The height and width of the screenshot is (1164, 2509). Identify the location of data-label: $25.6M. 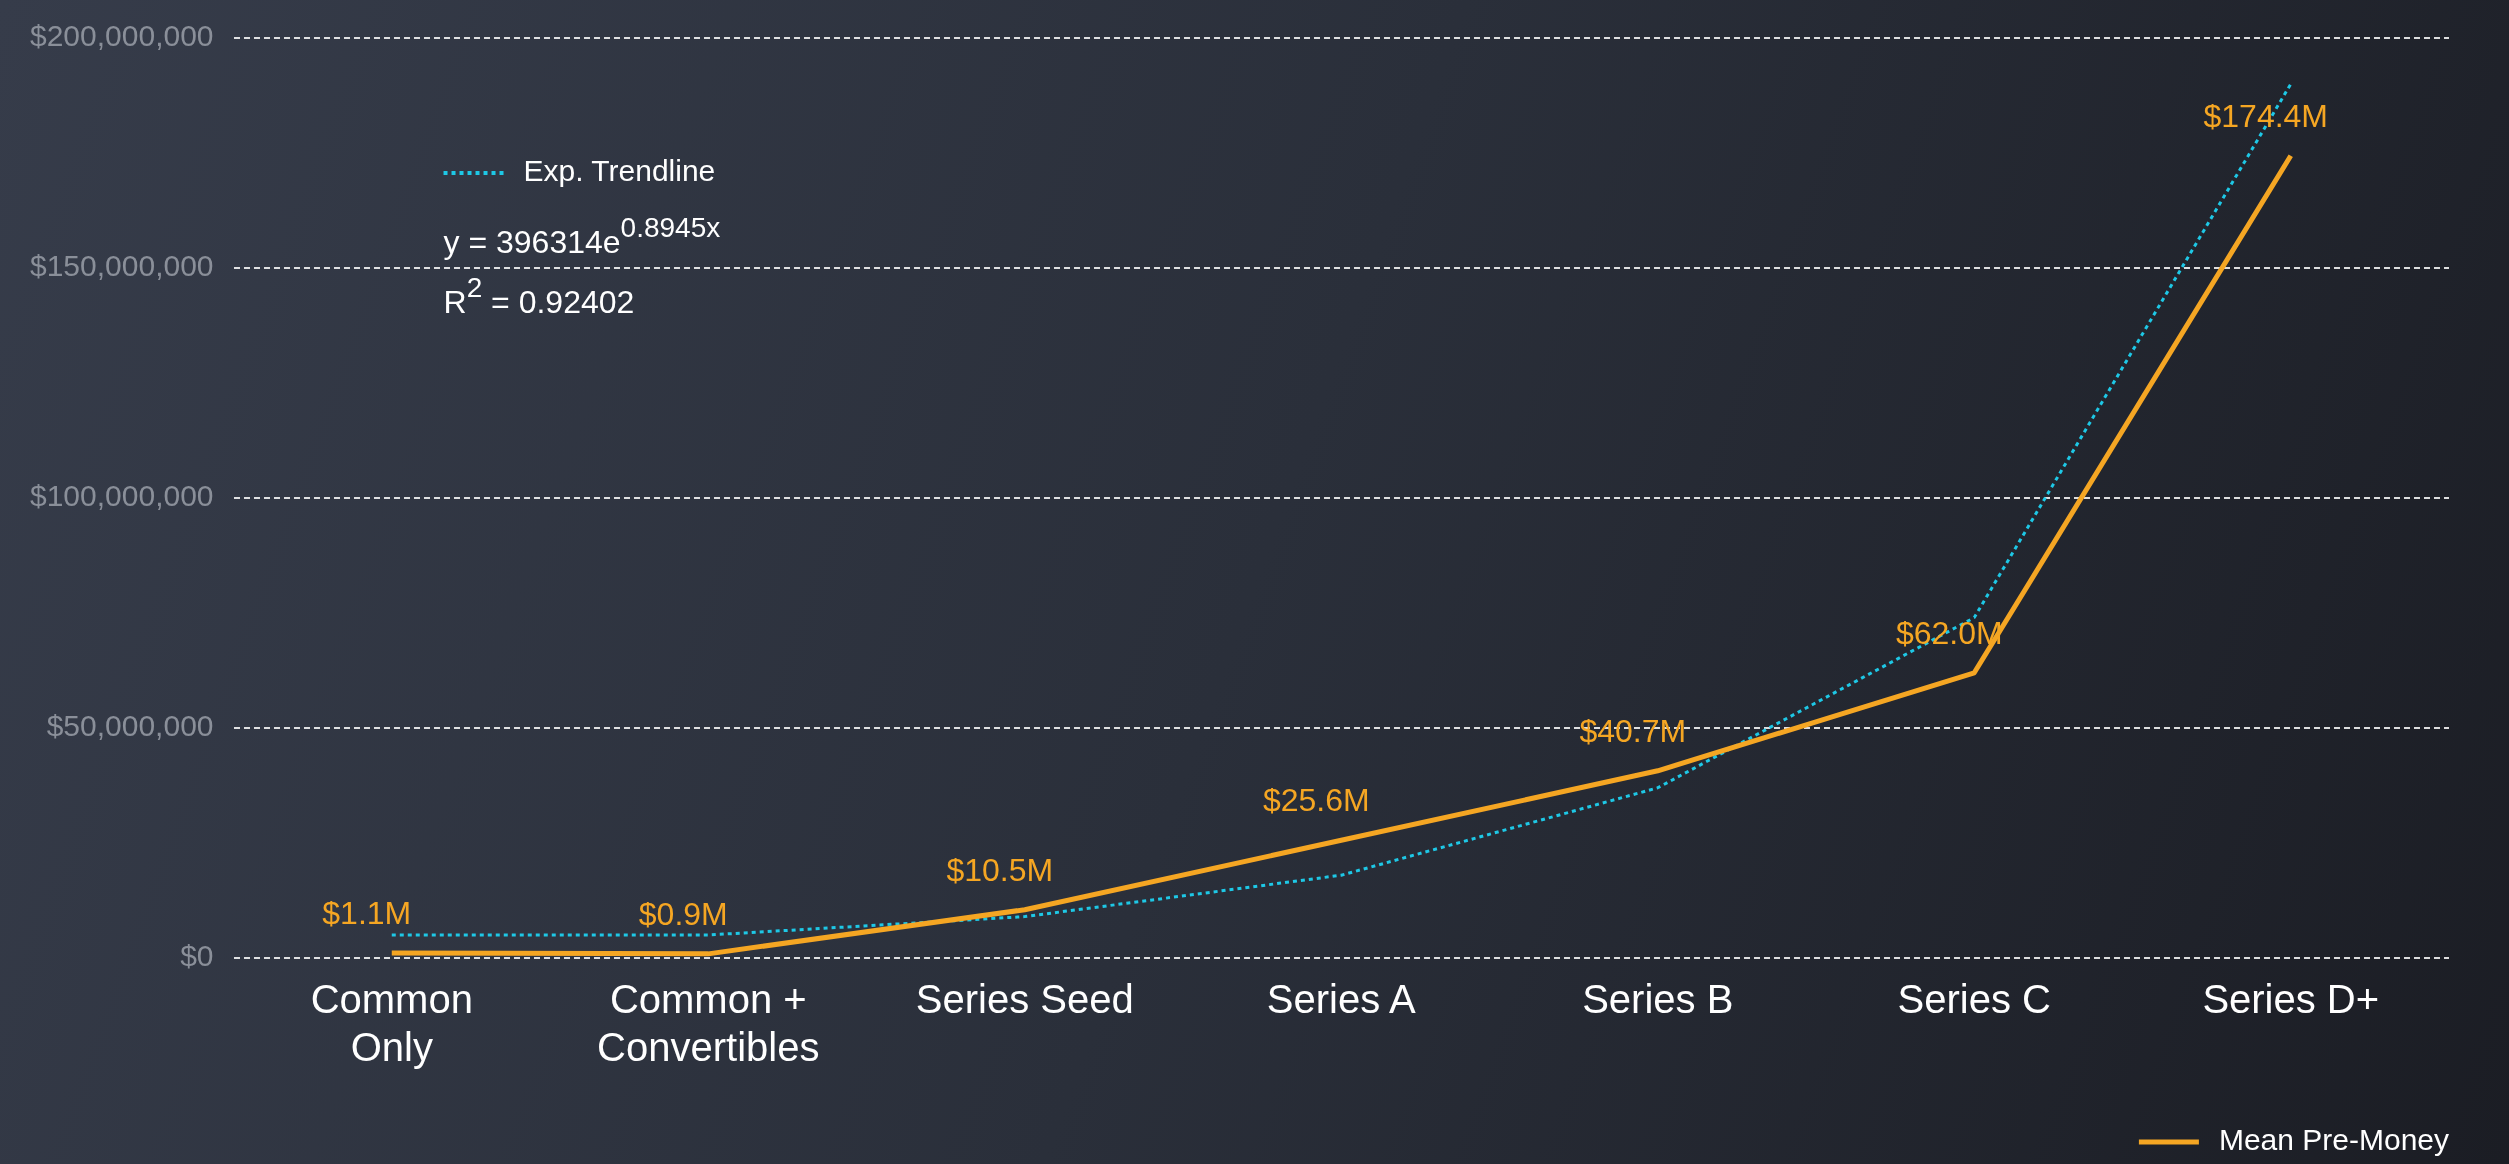
(1316, 800).